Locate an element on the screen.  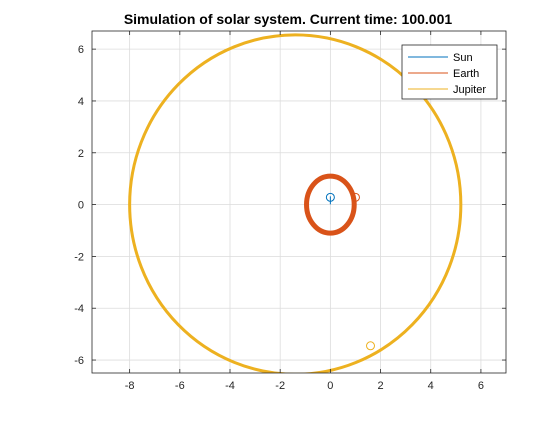
earth-position-marker is located at coordinates (355, 197).